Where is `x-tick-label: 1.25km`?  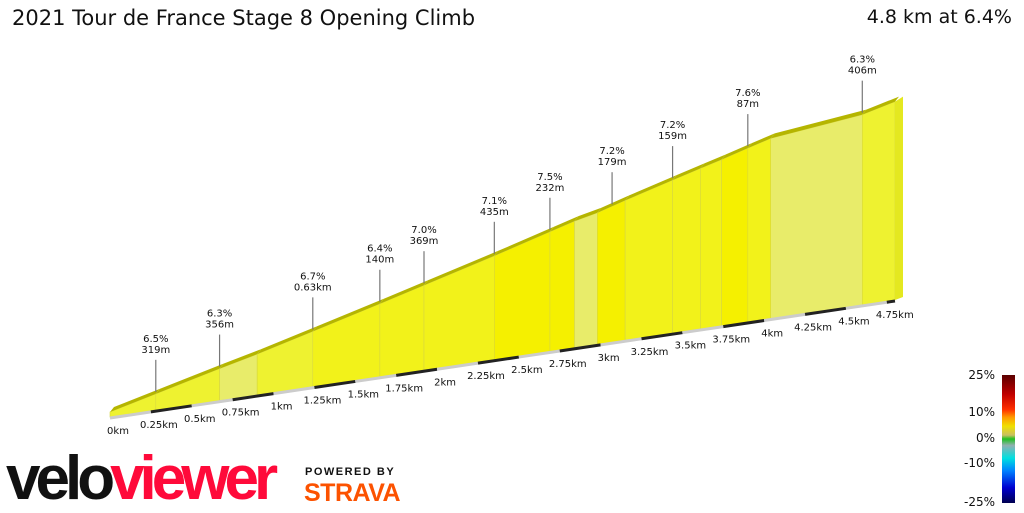 x-tick-label: 1.25km is located at coordinates (323, 401).